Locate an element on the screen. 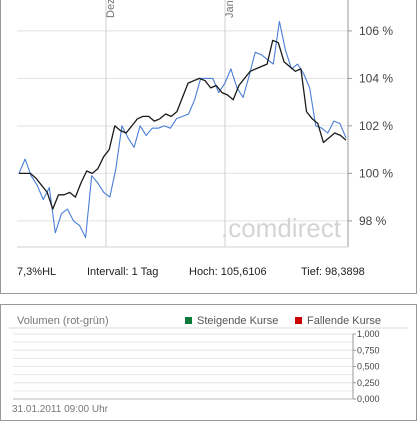  y-tick-label: 106 % is located at coordinates (376, 31).